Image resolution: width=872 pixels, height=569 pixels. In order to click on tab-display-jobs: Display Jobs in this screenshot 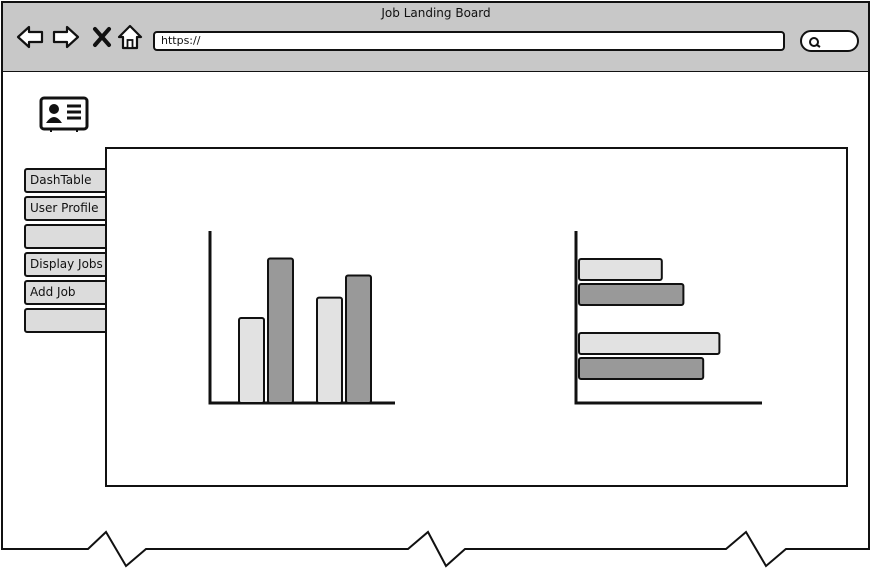, I will do `click(66, 264)`.